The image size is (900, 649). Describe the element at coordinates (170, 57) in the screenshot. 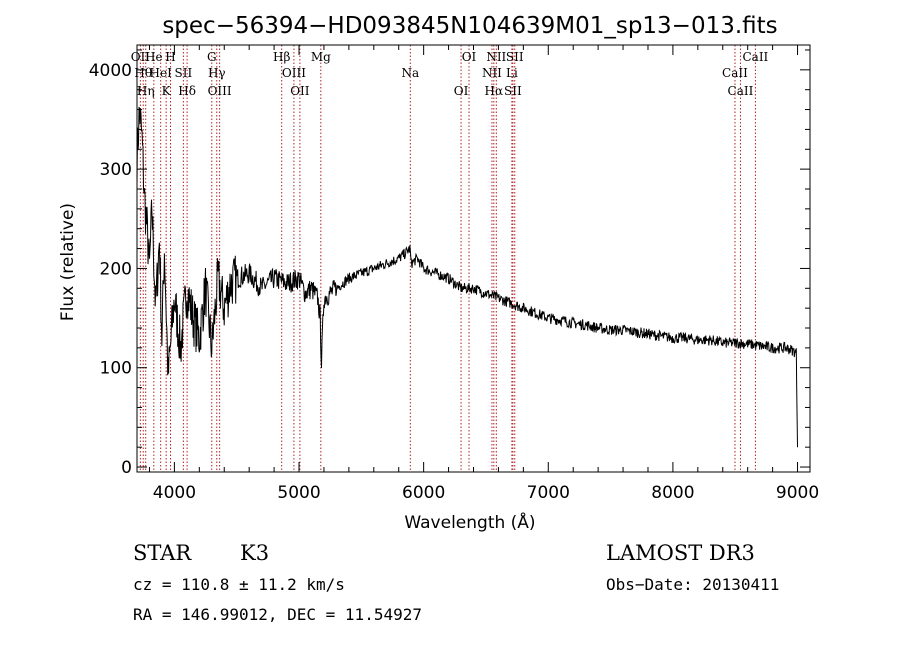

I see `line-label: H` at that location.